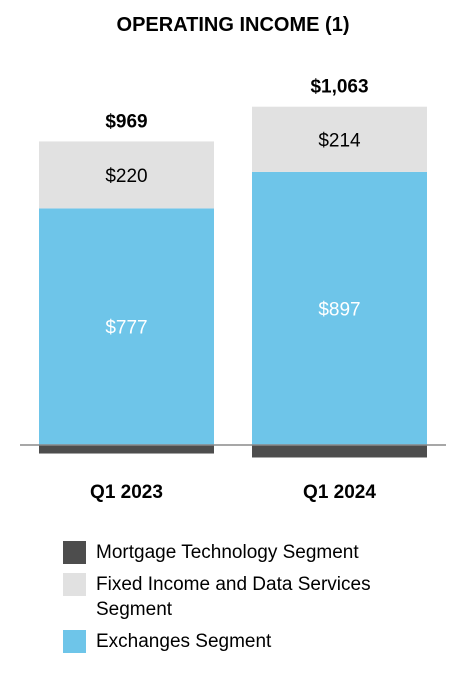 The width and height of the screenshot is (466, 700). I want to click on chart-title: OPERATING INCOME (1), so click(233, 25).